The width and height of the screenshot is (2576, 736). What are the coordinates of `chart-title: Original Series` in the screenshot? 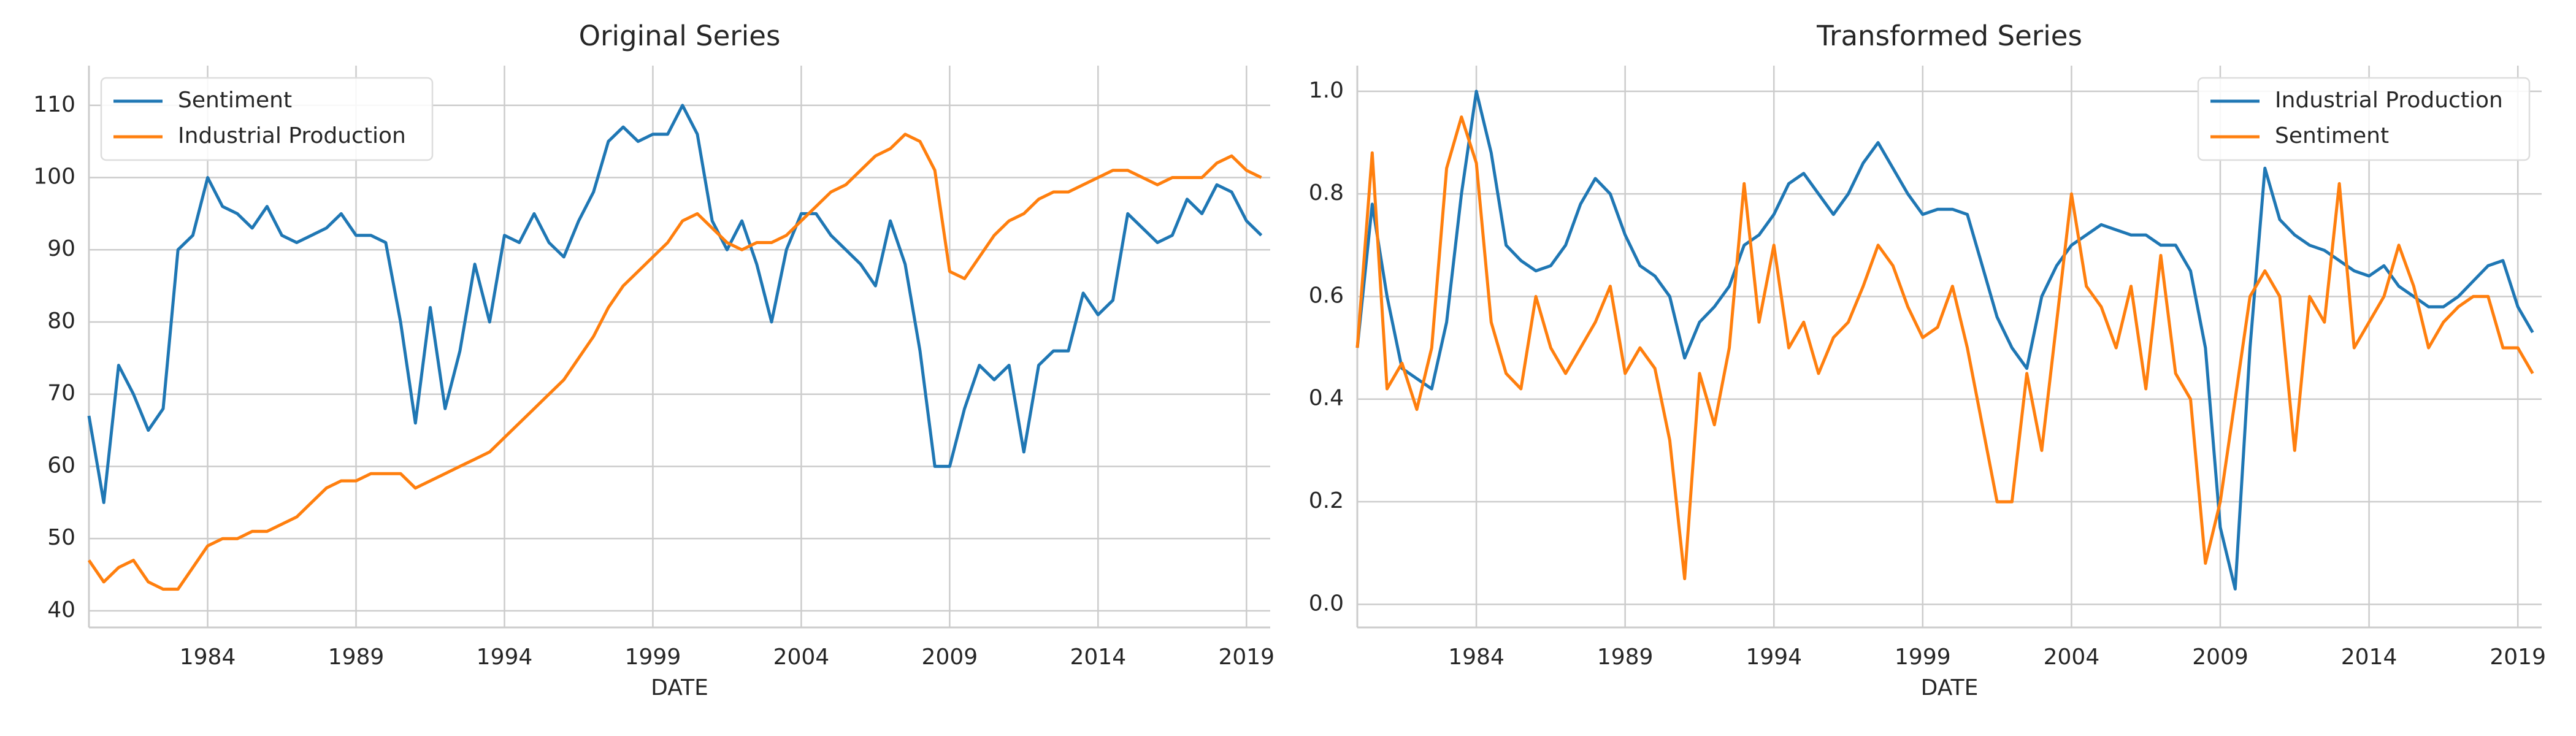 It's located at (680, 36).